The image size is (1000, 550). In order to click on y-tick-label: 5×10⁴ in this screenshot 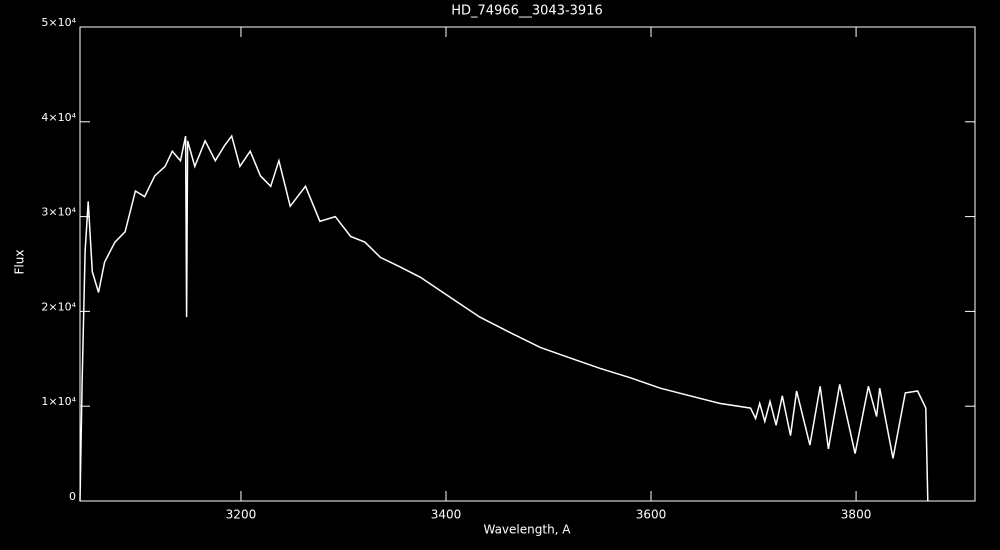, I will do `click(58, 22)`.